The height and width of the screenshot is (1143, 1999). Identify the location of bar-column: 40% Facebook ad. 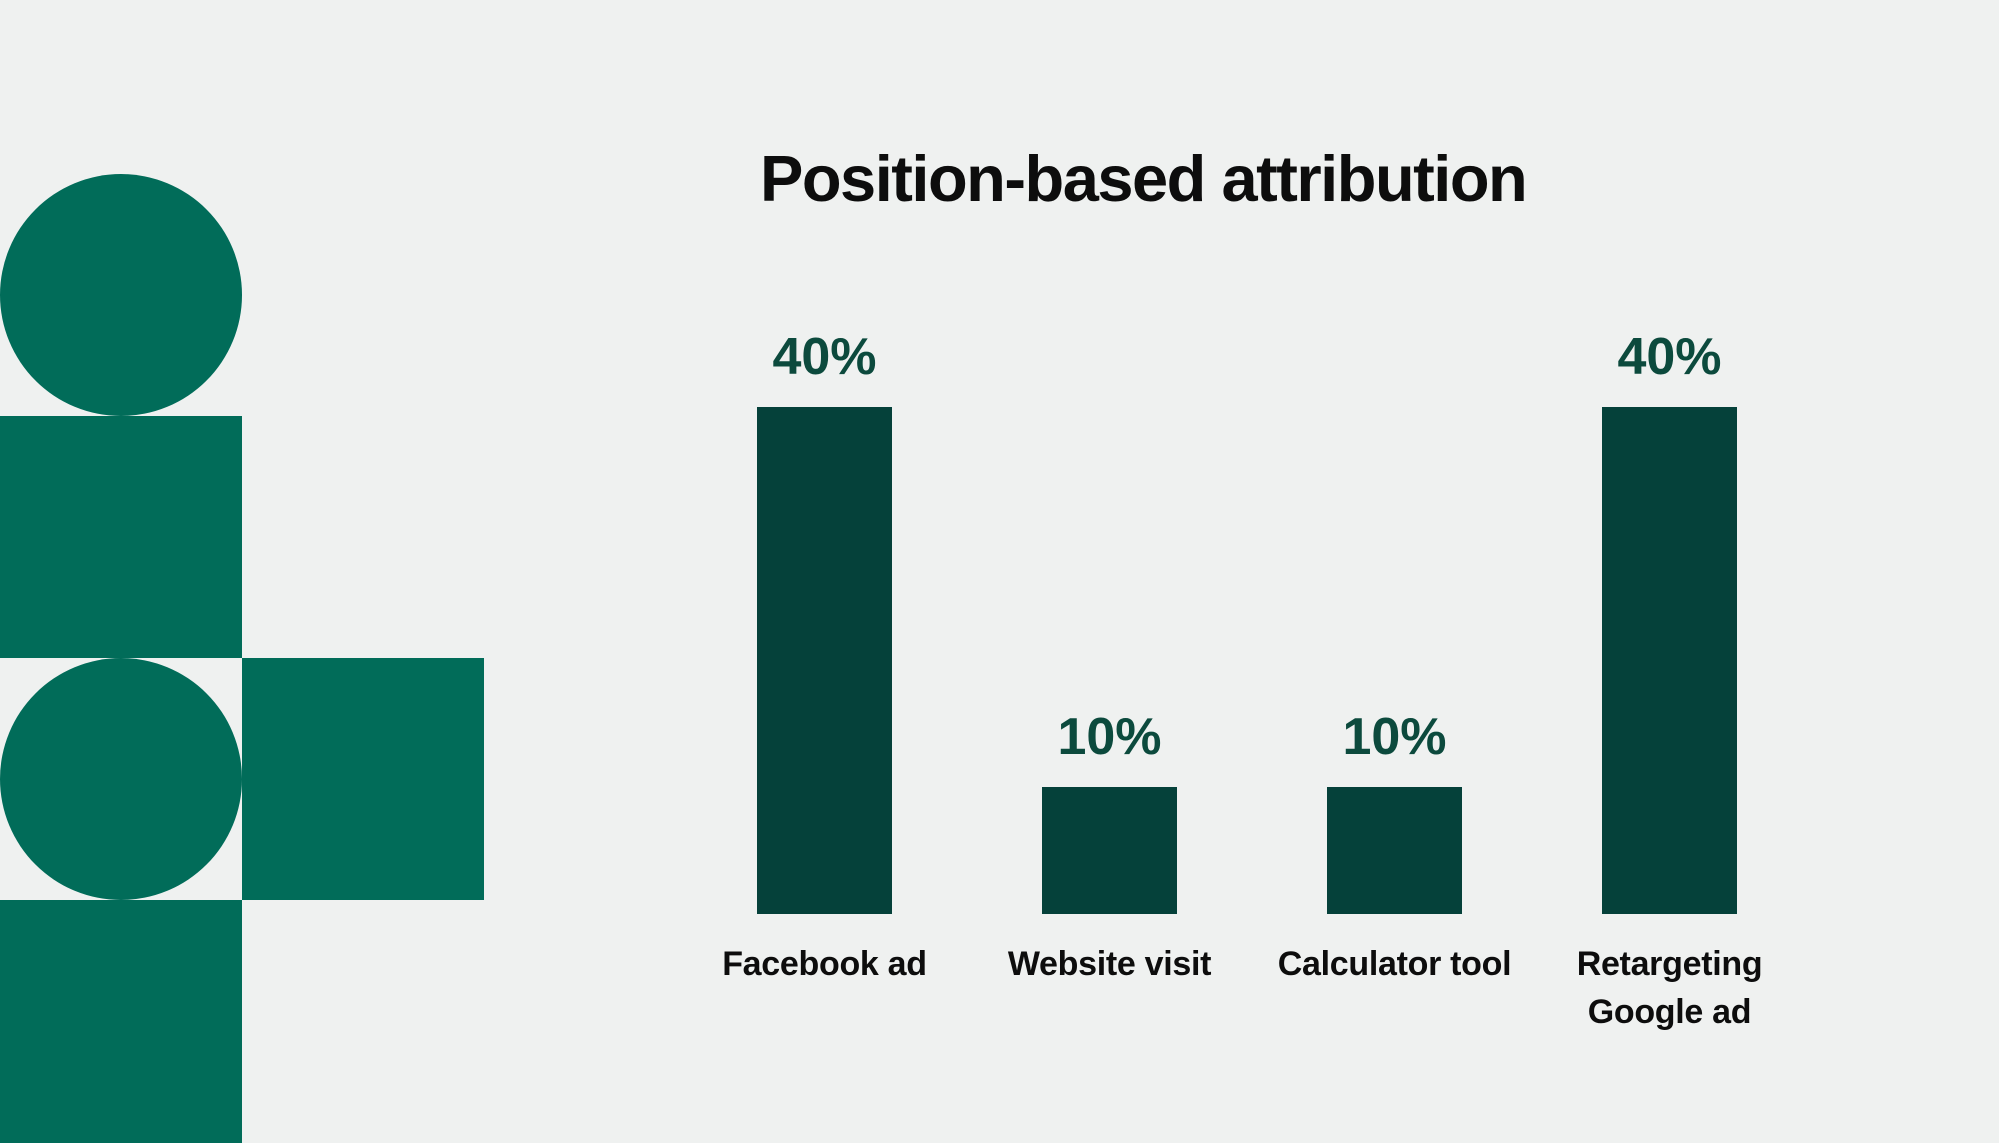
(824, 491).